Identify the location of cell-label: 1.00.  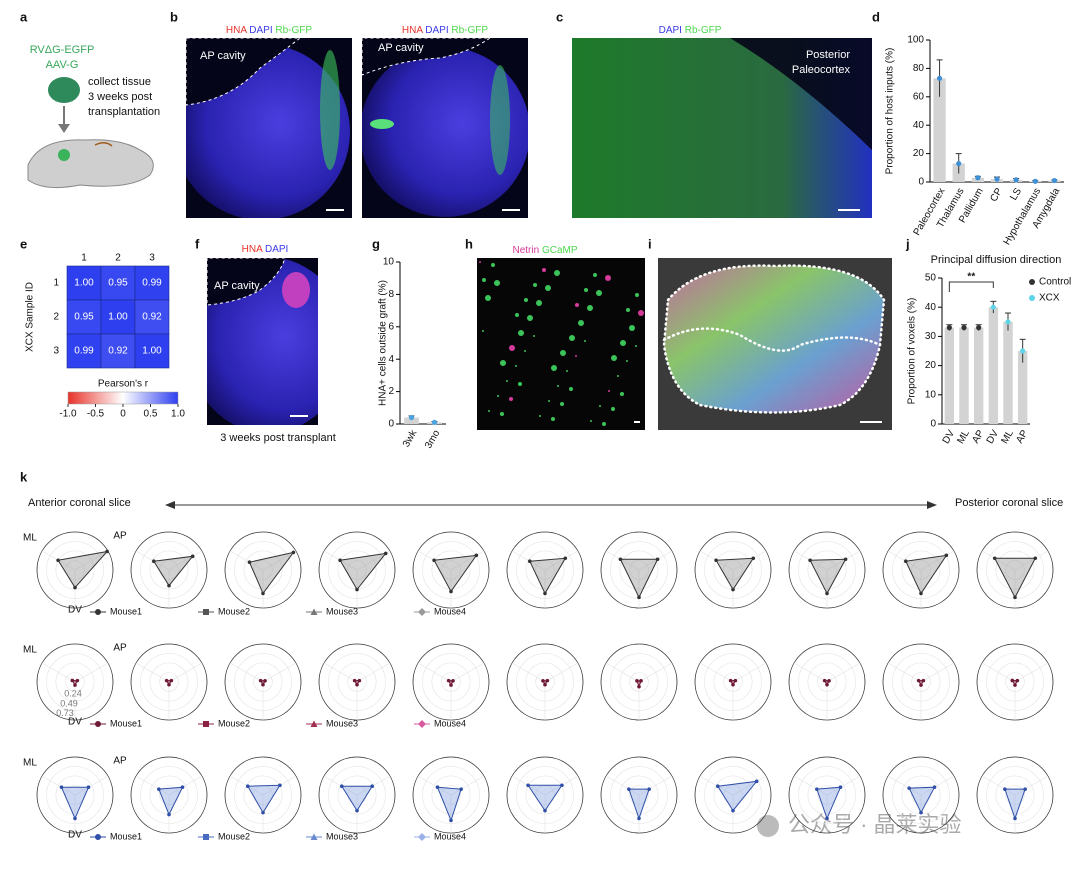
(152, 351).